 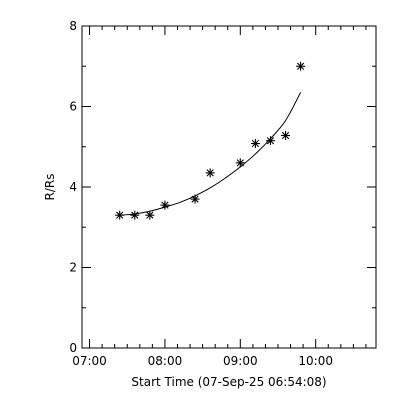 I want to click on y-axis-title: R/Rs, so click(x=50, y=187).